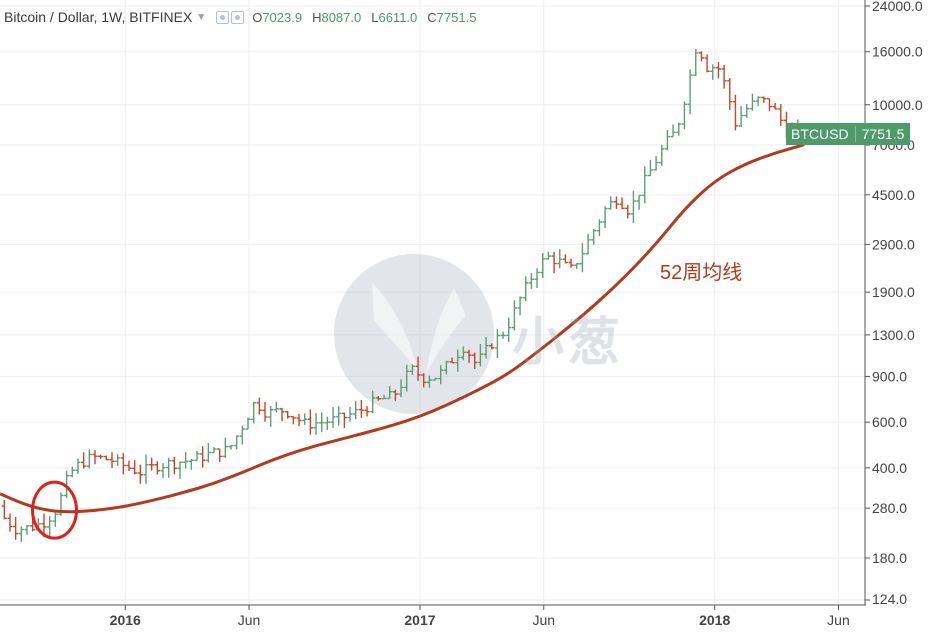  Describe the element at coordinates (282, 17) in the screenshot. I see `open-value: 7023.9` at that location.